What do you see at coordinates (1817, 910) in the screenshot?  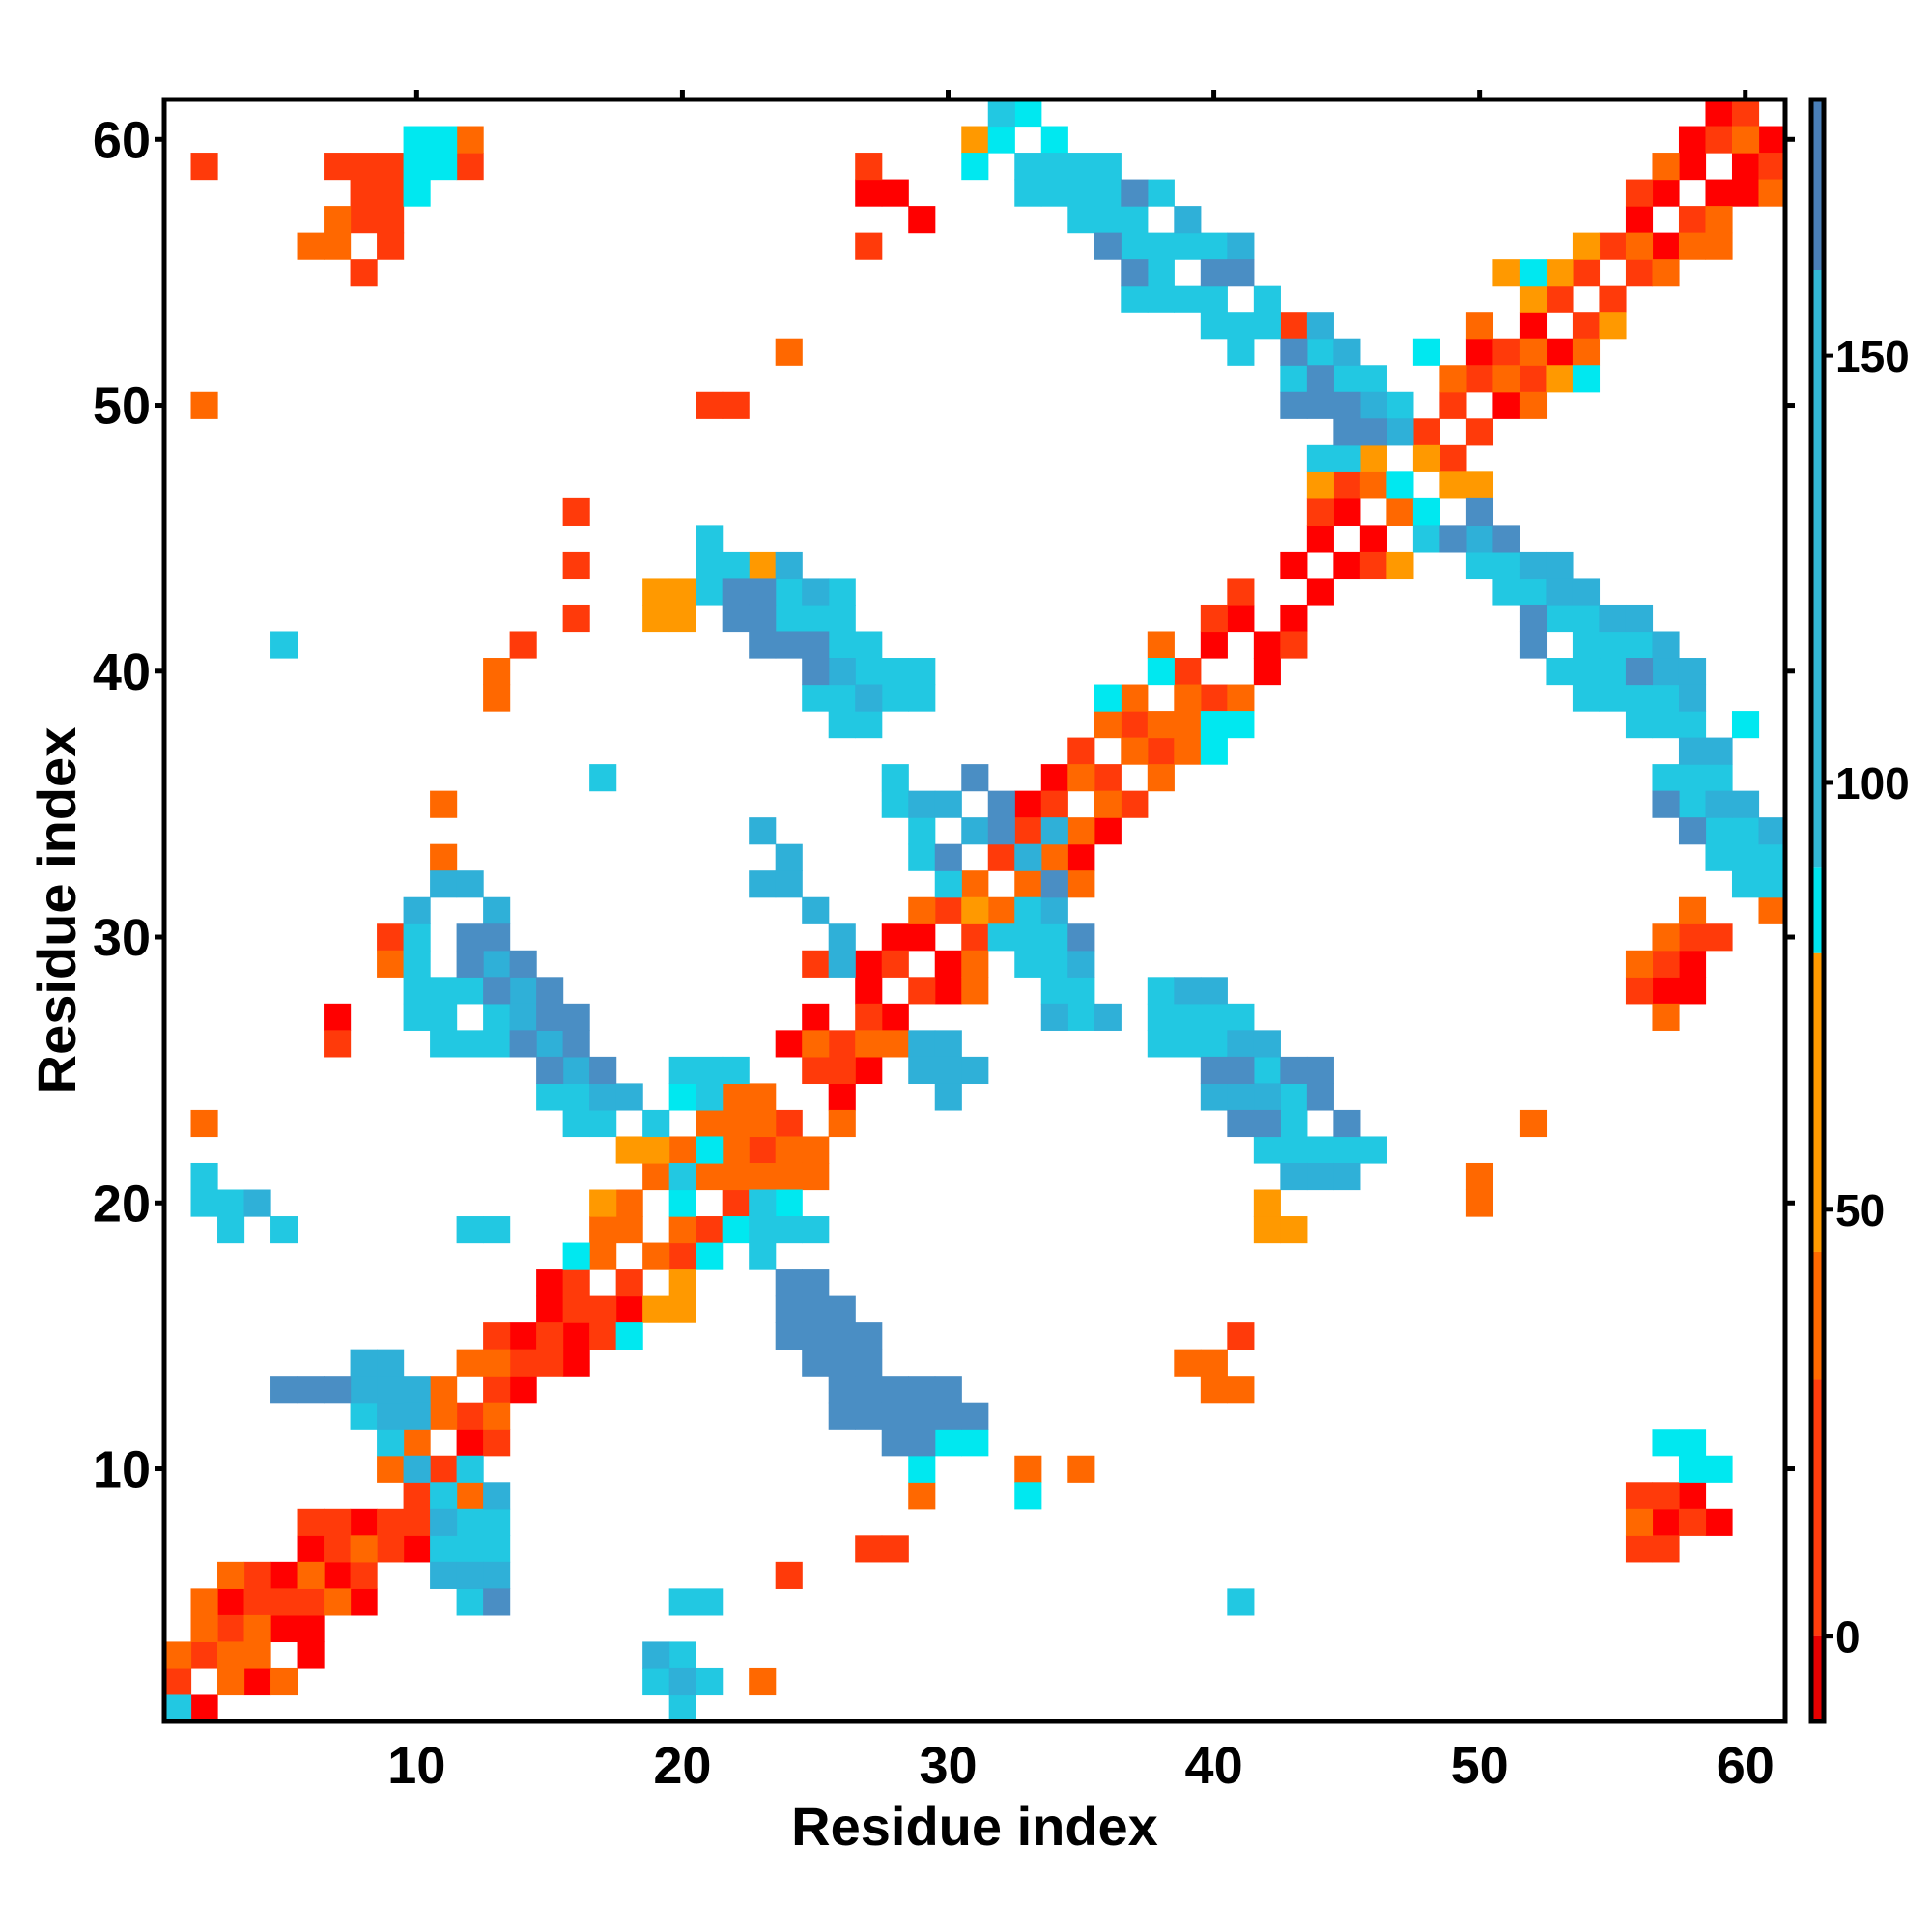 I see `colorbar` at bounding box center [1817, 910].